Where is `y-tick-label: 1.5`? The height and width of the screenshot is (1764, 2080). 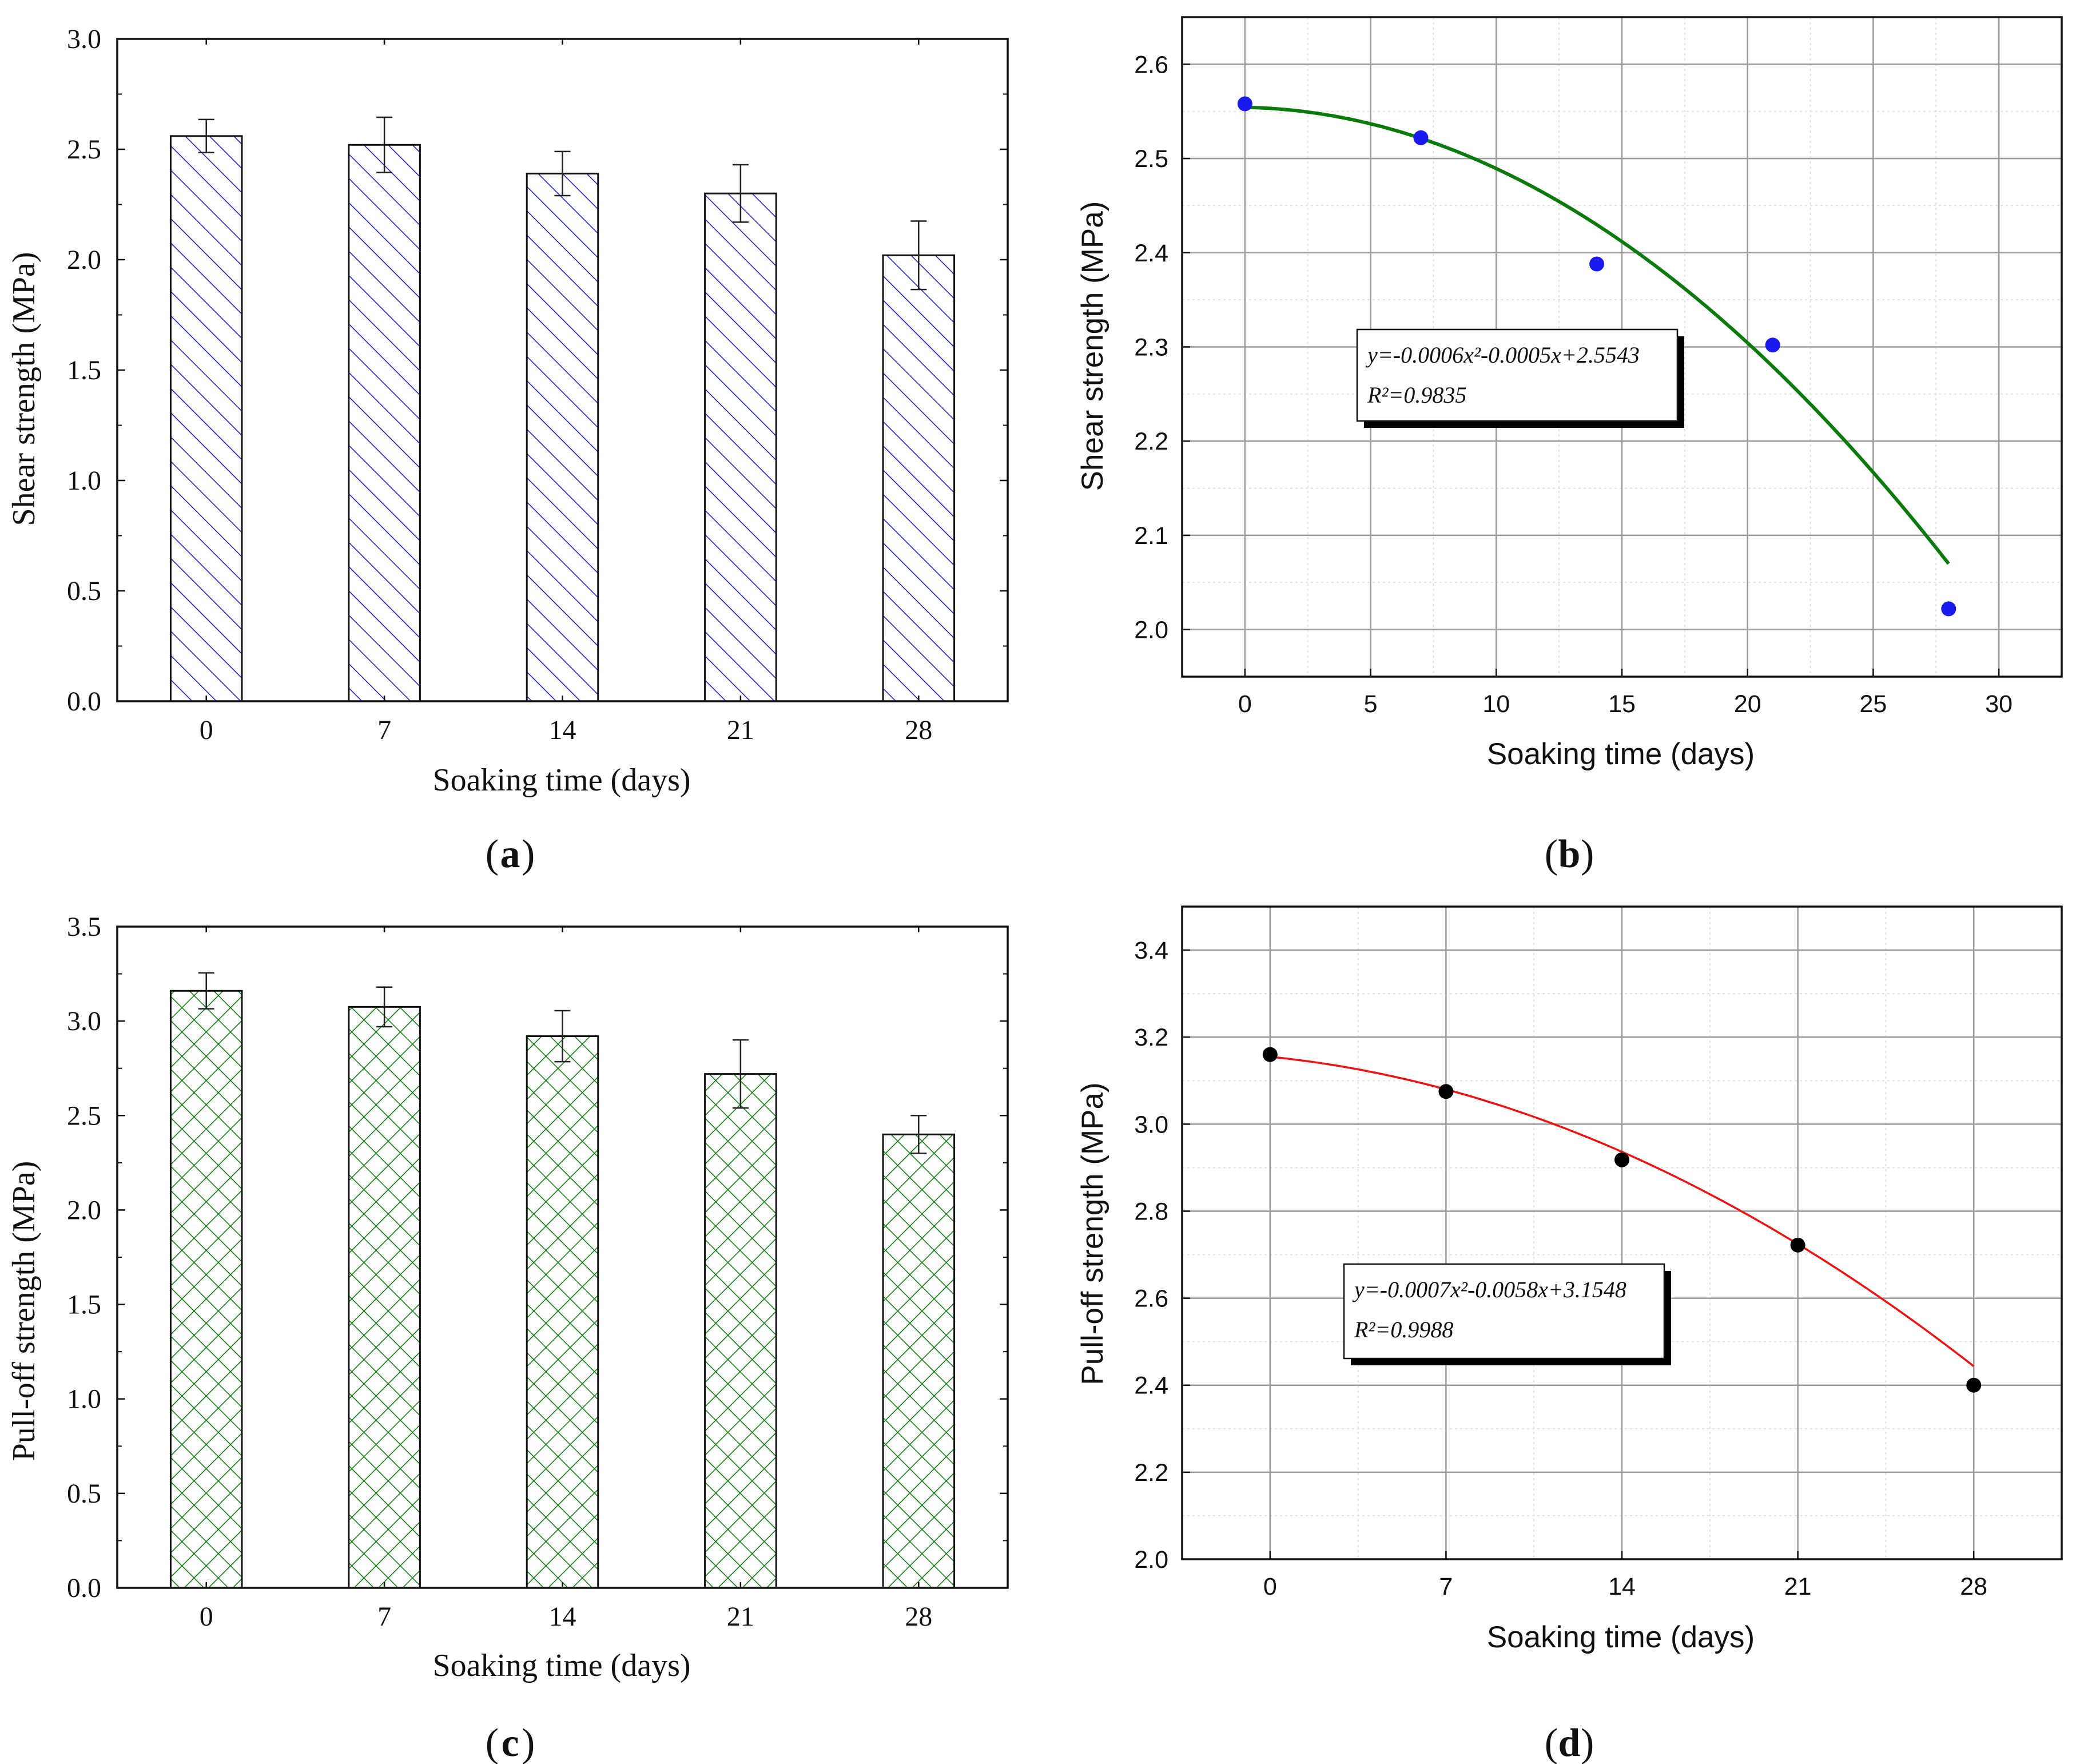
y-tick-label: 1.5 is located at coordinates (84, 1305).